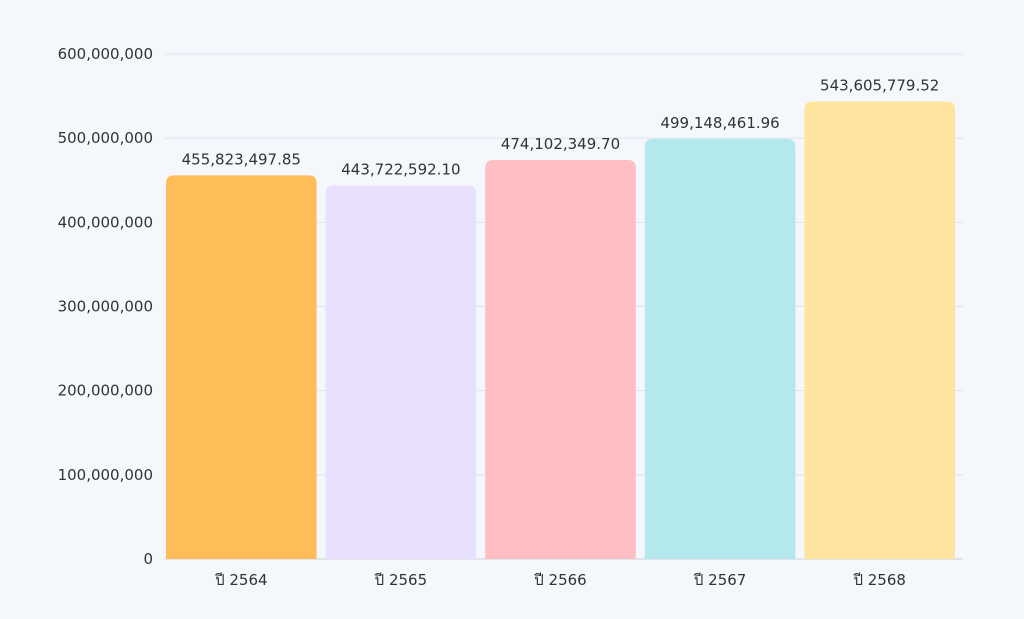  Describe the element at coordinates (560, 144) in the screenshot. I see `data-label: 474,102,349.70` at that location.